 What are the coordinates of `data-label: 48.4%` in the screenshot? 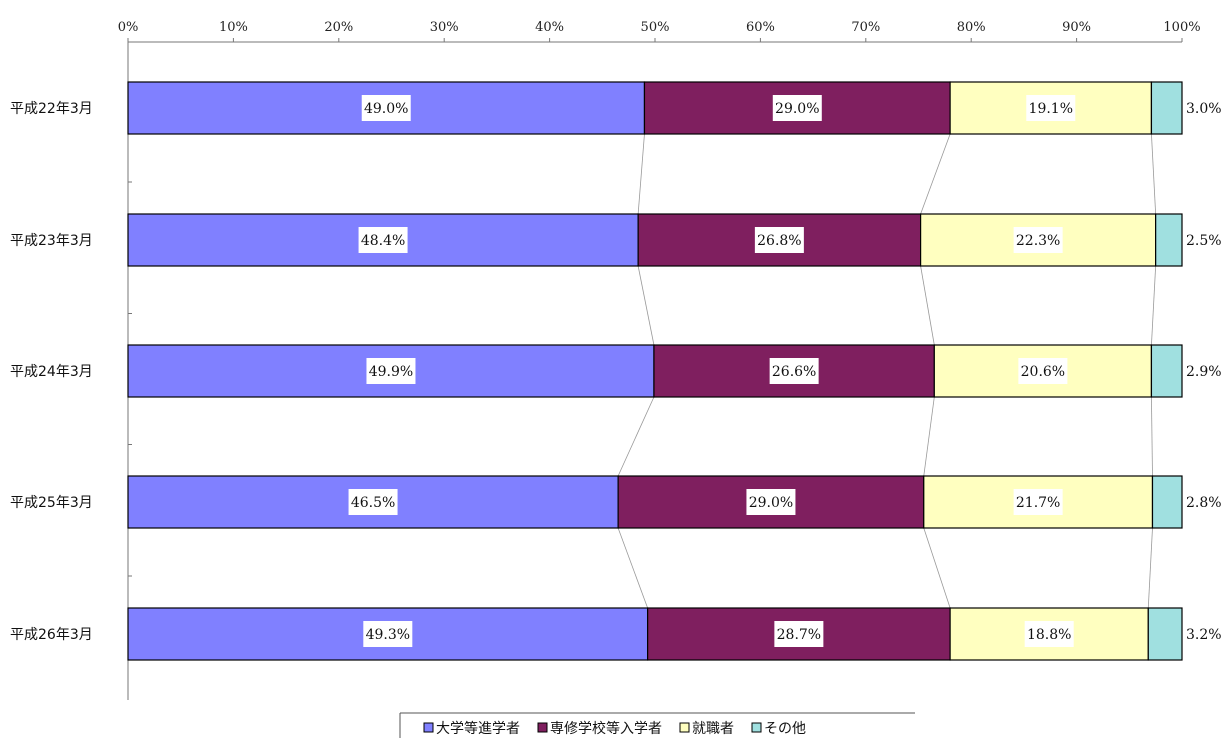 It's located at (383, 241).